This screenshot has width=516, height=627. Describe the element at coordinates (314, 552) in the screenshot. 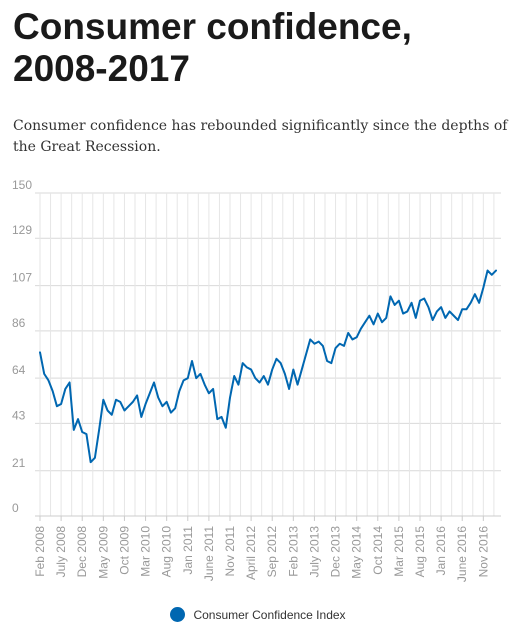

I see `x-tick-label: July 2013` at that location.